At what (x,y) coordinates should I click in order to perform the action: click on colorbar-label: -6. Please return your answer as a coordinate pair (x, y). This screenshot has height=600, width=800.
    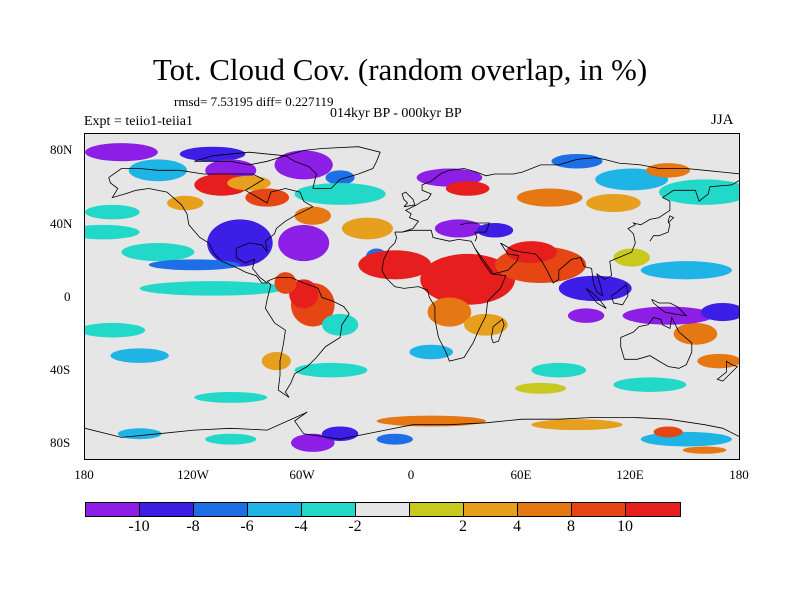
    Looking at the image, I should click on (247, 526).